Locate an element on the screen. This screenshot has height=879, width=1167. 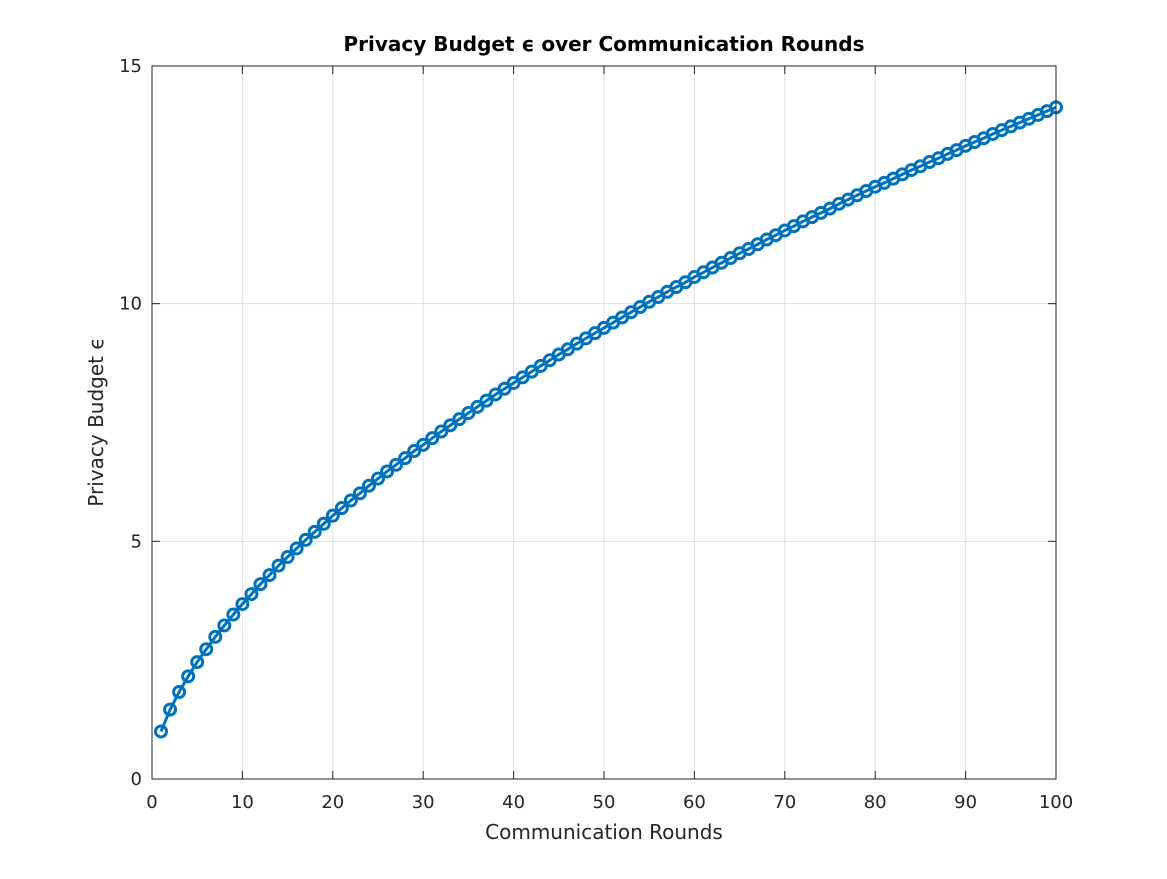
x-axis-label: Communication Rounds is located at coordinates (604, 832).